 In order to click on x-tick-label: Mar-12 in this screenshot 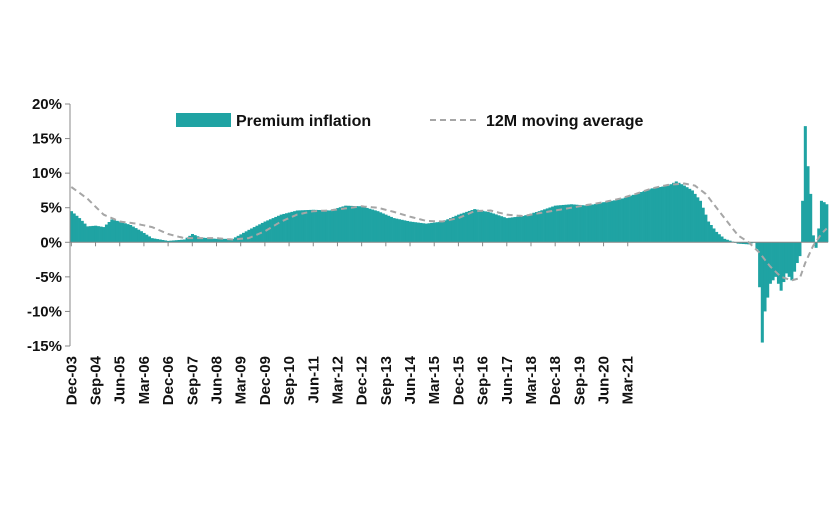, I will do `click(337, 380)`.